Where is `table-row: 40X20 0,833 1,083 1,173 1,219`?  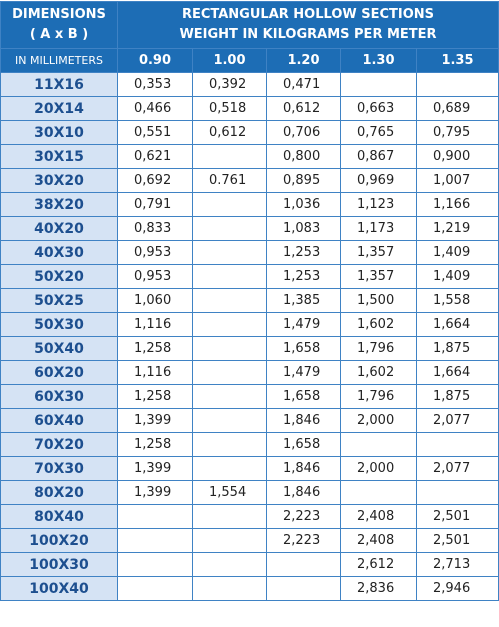 table-row: 40X20 0,833 1,083 1,173 1,219 is located at coordinates (249, 228).